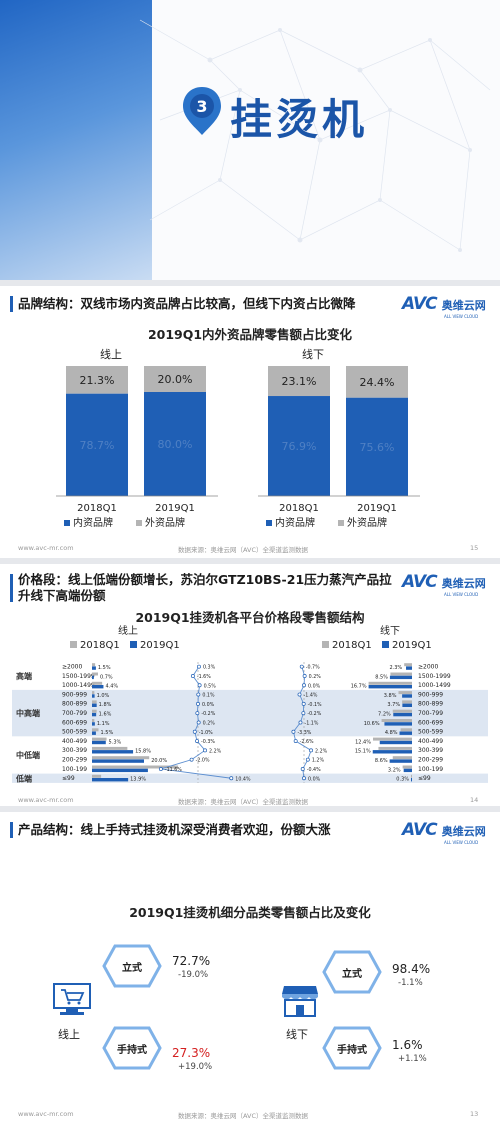  I want to click on change-label: 0.3%, so click(209, 668).